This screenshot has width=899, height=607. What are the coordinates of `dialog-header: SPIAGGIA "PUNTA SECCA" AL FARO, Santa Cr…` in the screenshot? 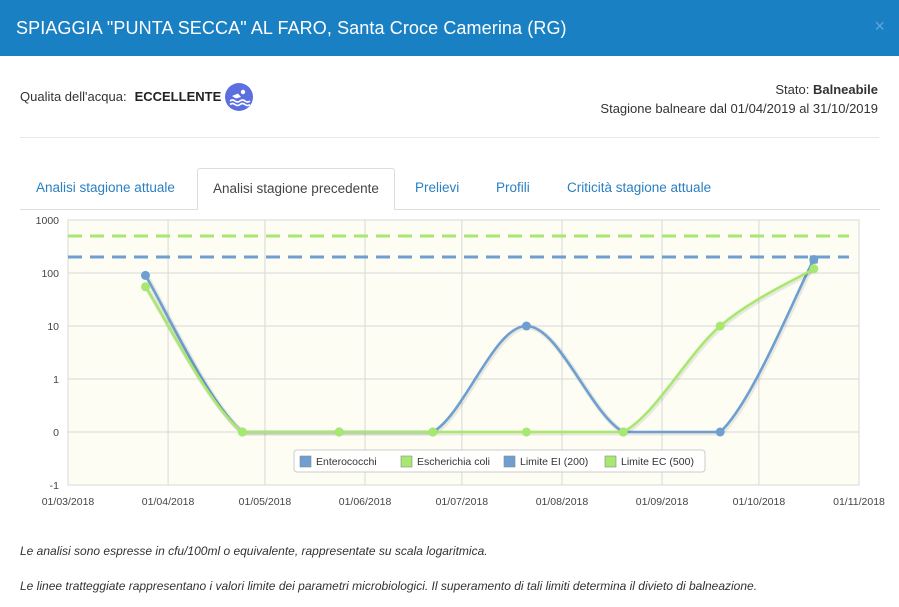 It's located at (449, 28).